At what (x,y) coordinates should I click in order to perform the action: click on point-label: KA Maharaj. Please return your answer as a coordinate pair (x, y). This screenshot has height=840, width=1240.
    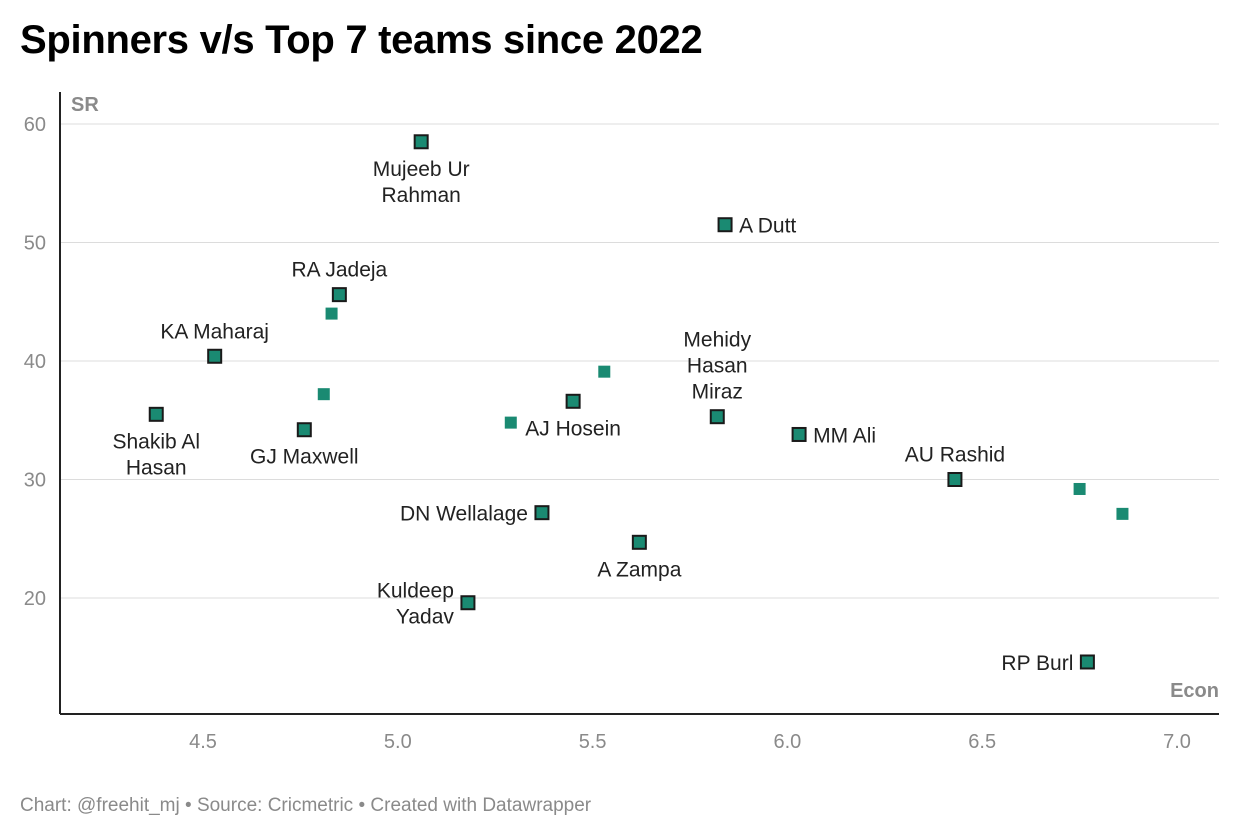
    Looking at the image, I should click on (214, 331).